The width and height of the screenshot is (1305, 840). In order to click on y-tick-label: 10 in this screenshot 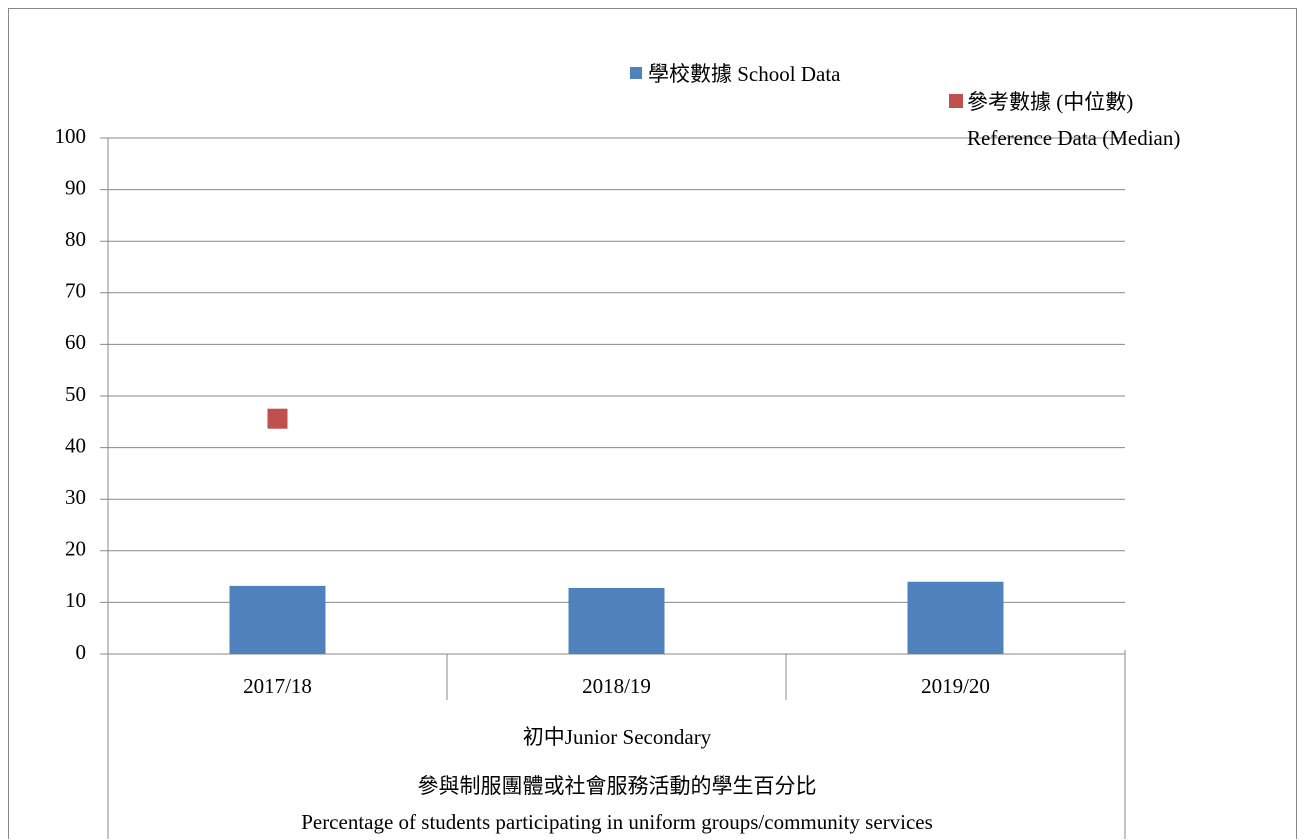, I will do `click(75, 600)`.